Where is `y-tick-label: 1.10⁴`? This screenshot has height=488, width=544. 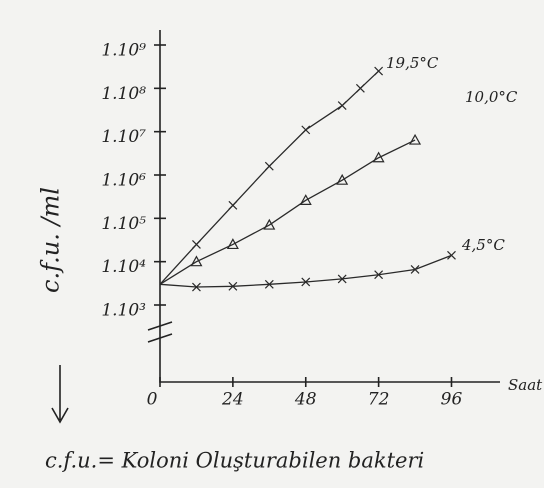 y-tick-label: 1.10⁴ is located at coordinates (123, 267).